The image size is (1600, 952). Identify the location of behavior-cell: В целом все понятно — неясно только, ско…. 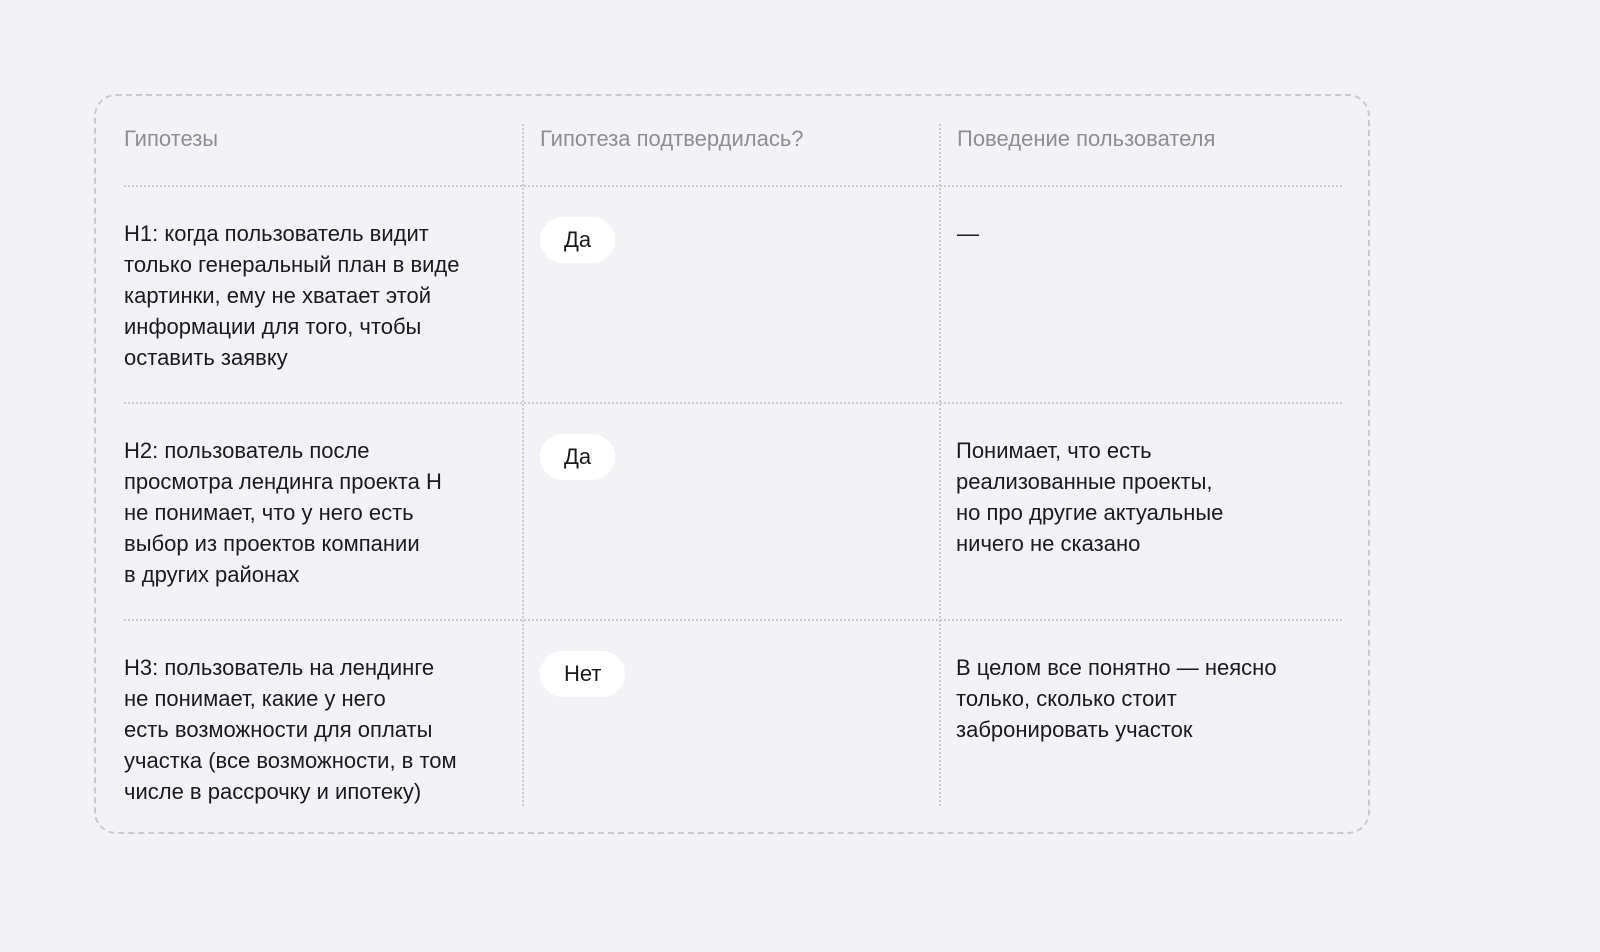
(1116, 698).